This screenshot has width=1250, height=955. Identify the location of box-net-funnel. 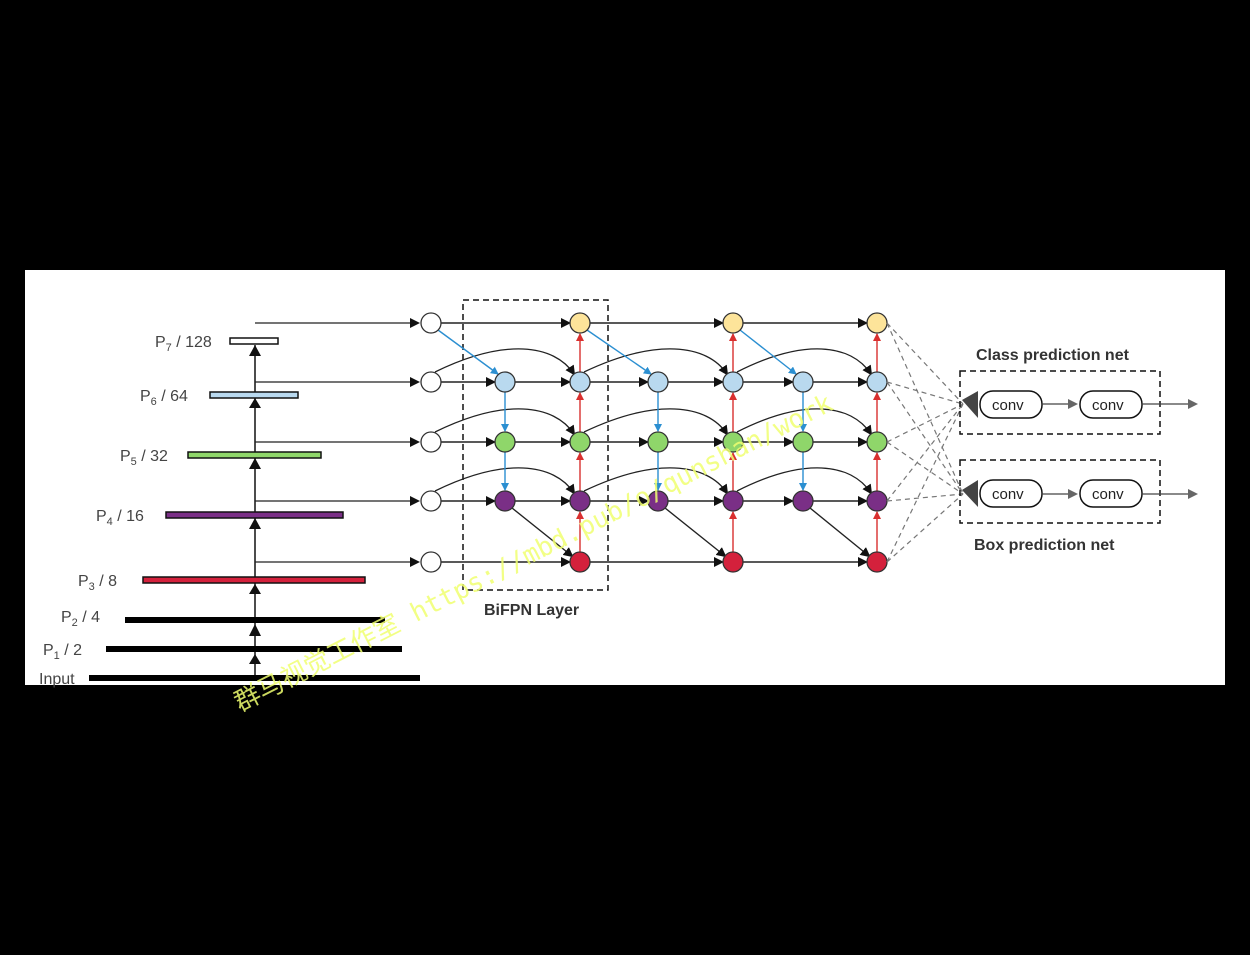
(970, 493).